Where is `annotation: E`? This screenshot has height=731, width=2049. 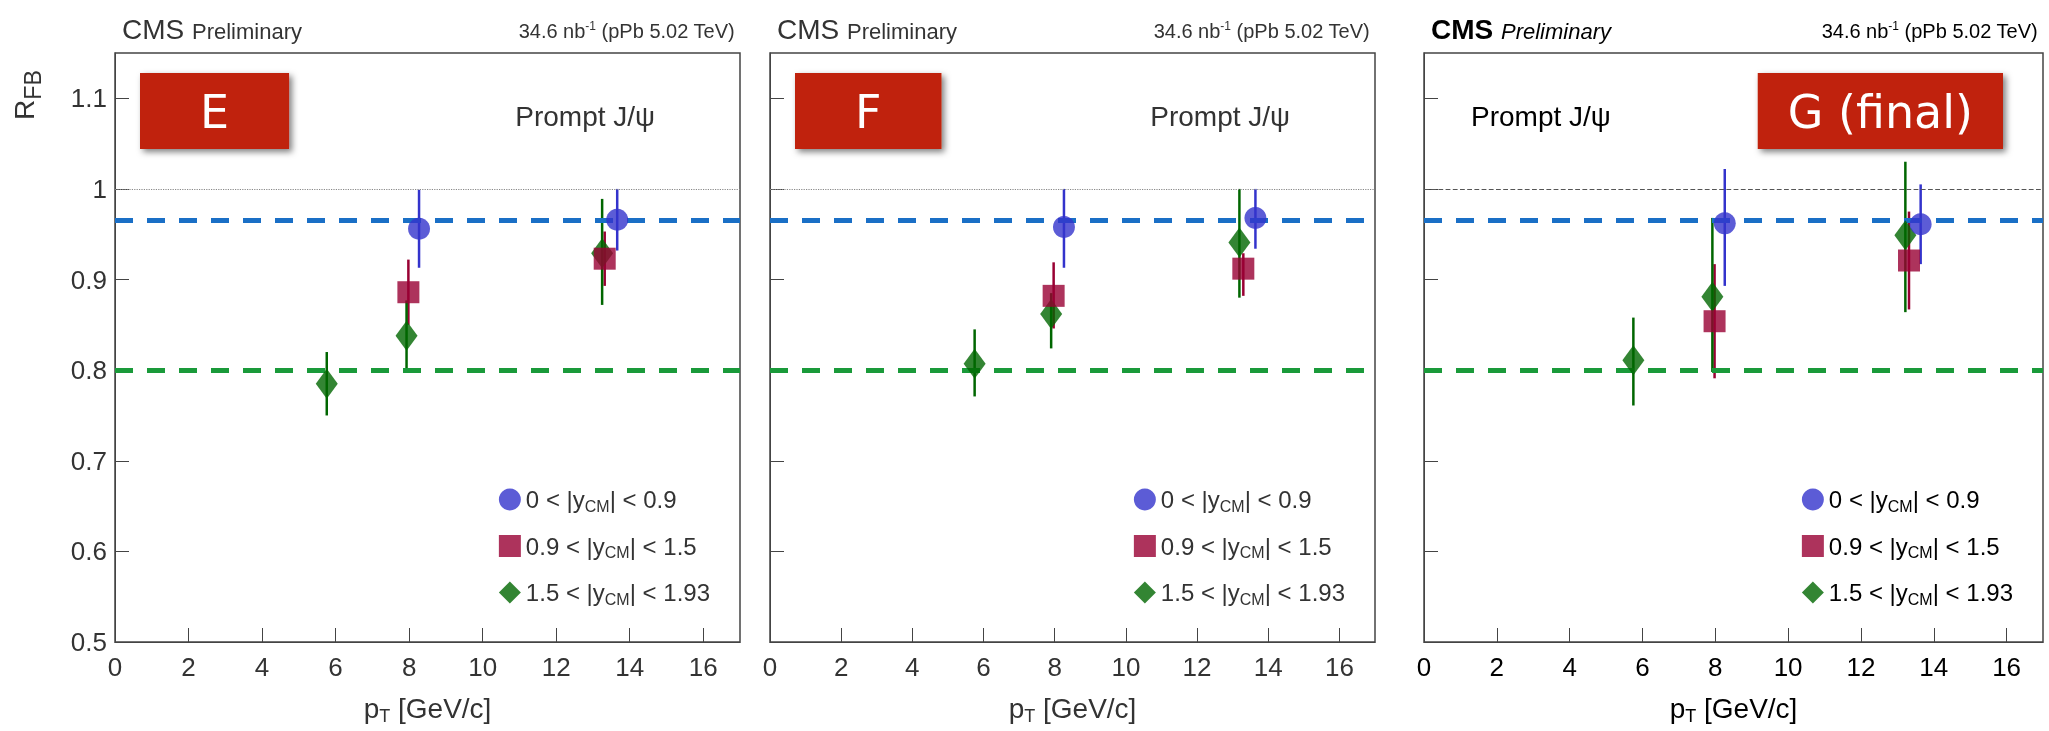
annotation: E is located at coordinates (215, 112).